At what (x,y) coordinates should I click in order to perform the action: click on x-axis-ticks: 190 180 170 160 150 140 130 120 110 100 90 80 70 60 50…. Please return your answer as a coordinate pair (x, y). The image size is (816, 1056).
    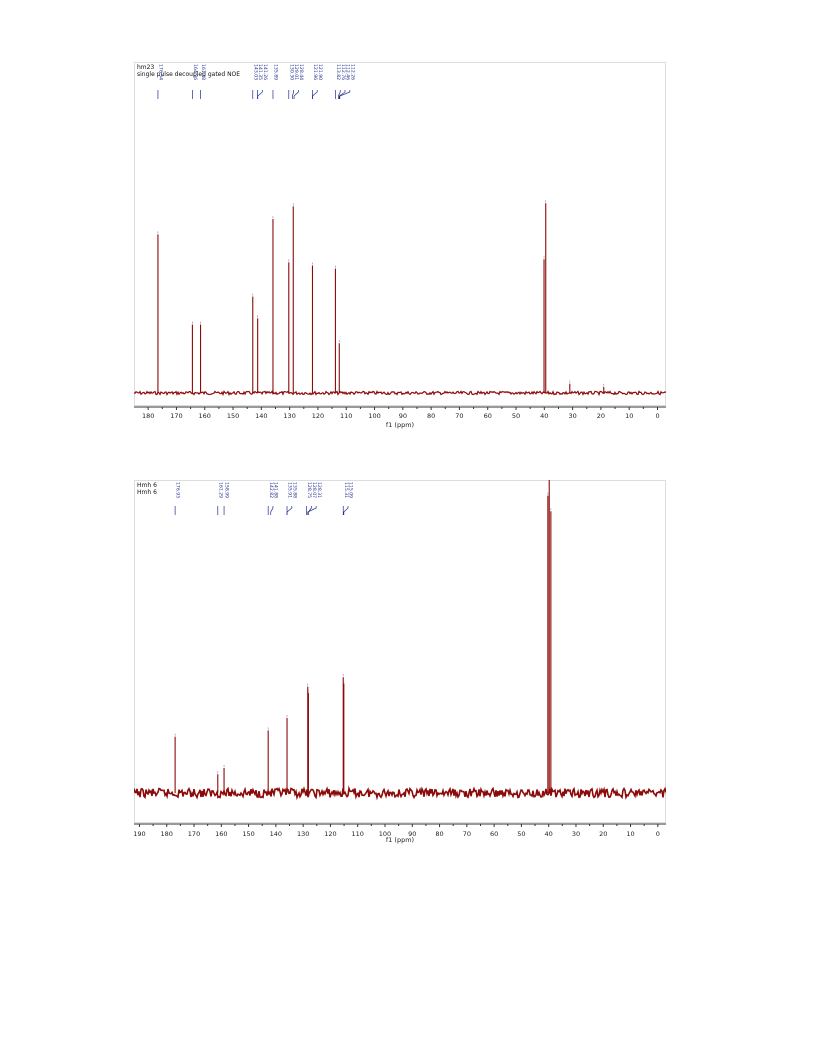
    Looking at the image, I should click on (397, 831).